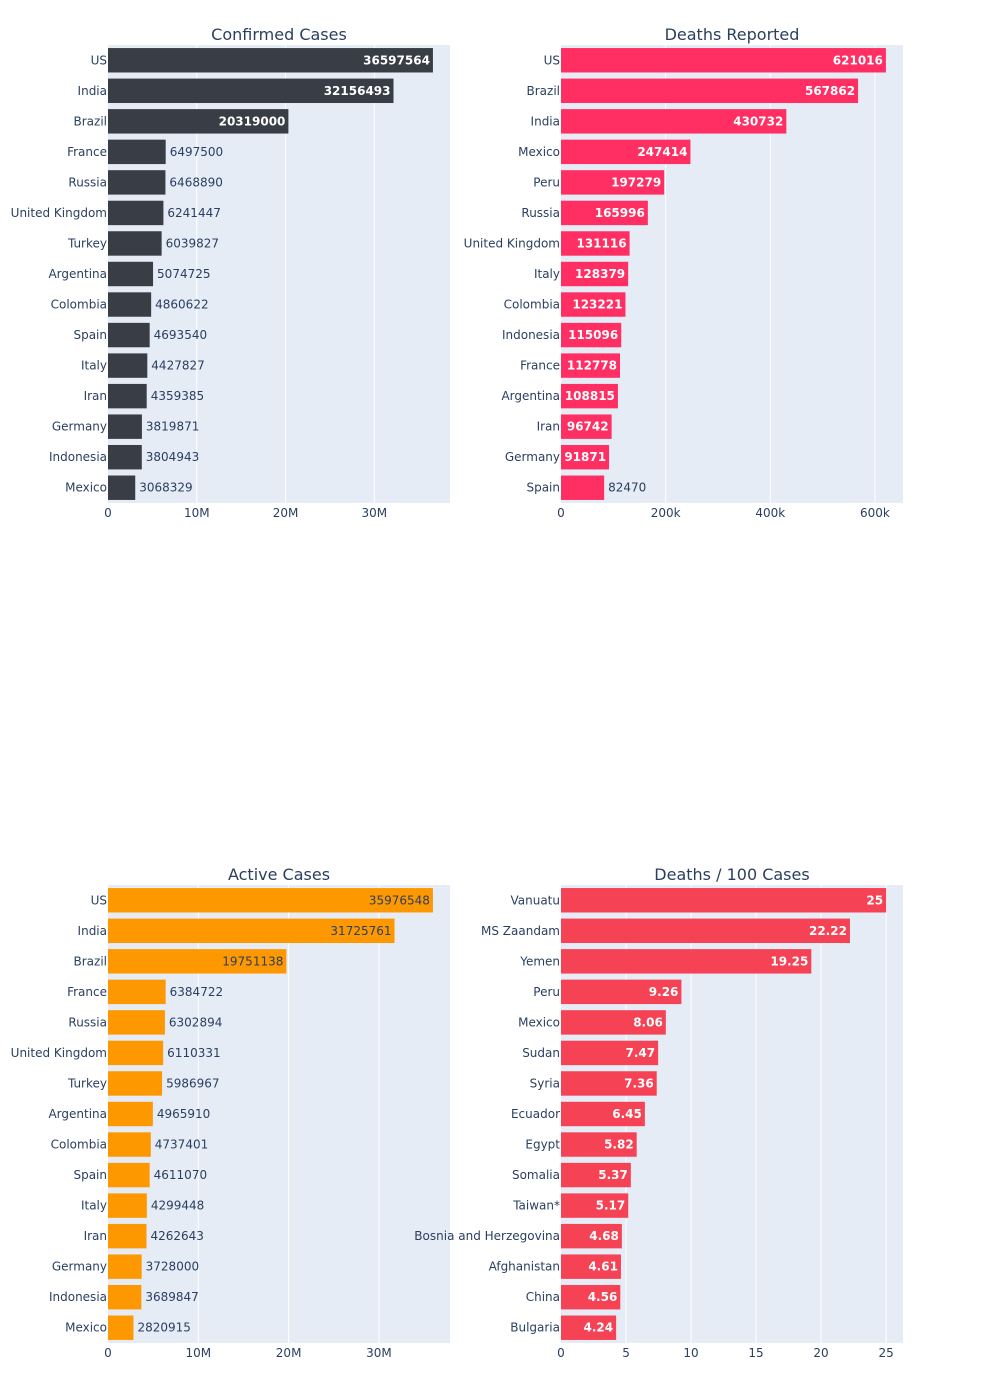  Describe the element at coordinates (399, 900) in the screenshot. I see `data-label: 35976548` at that location.